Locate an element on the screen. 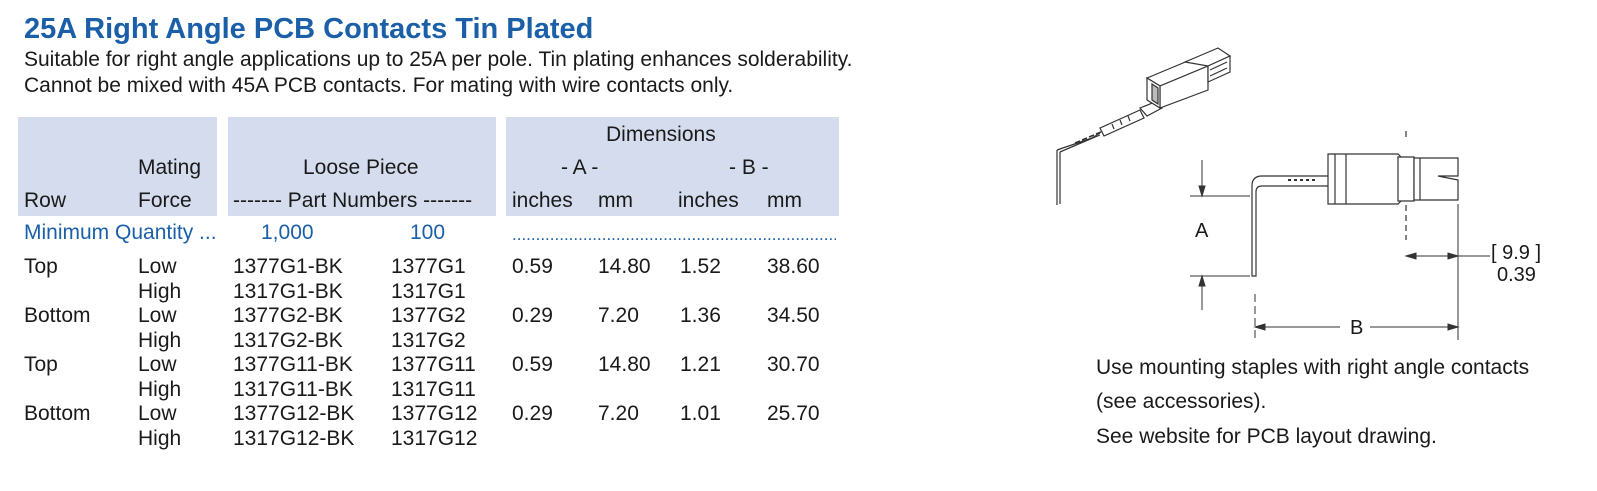 The image size is (1597, 491). header-bg-part-numbers is located at coordinates (362, 166).